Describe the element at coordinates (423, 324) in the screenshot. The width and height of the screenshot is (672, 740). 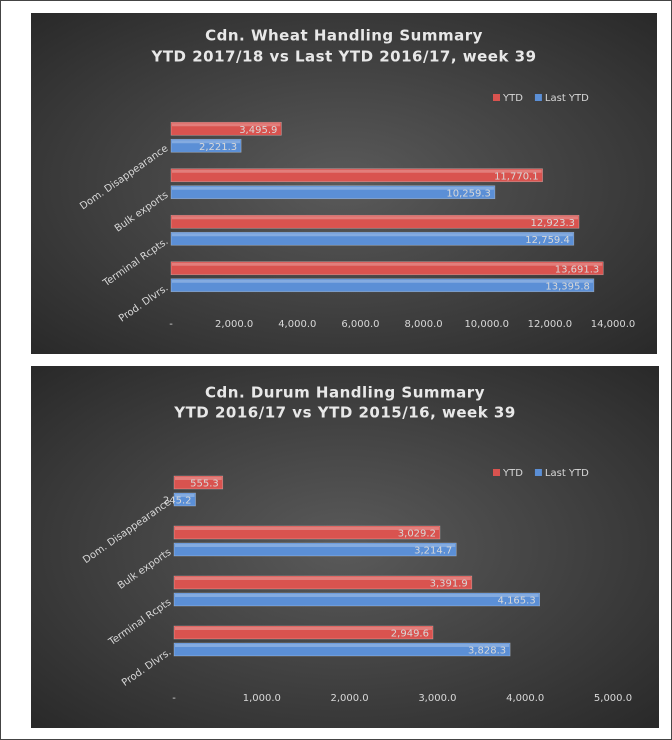
I see `x-tick-label: 8,000.0` at that location.